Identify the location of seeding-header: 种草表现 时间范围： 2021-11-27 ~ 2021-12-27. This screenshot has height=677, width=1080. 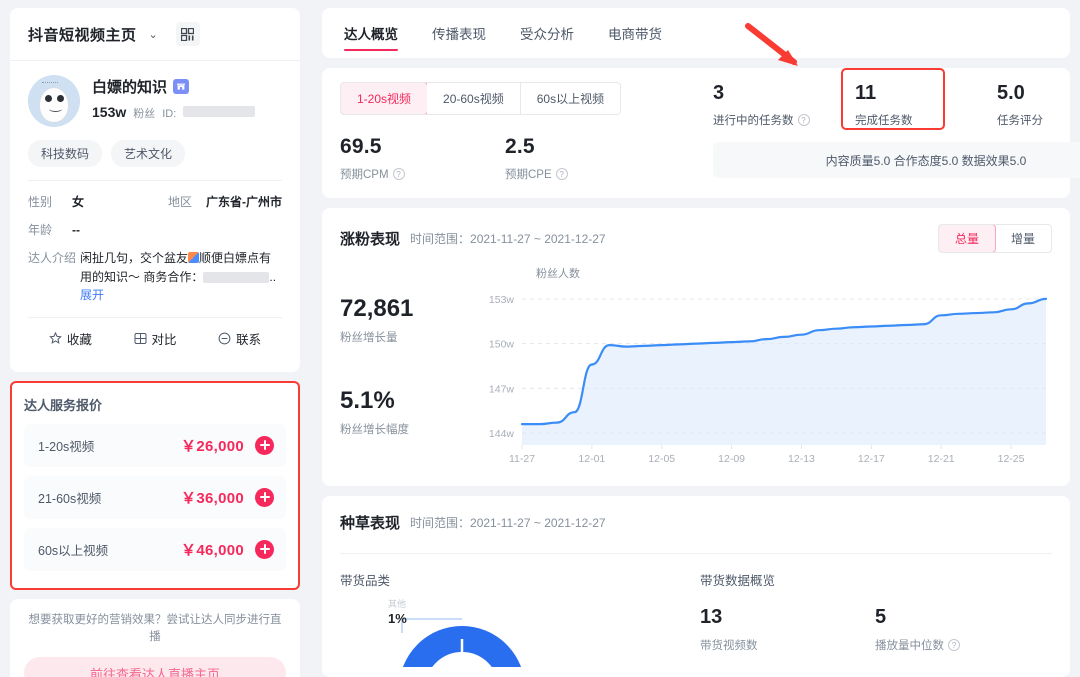
(696, 522).